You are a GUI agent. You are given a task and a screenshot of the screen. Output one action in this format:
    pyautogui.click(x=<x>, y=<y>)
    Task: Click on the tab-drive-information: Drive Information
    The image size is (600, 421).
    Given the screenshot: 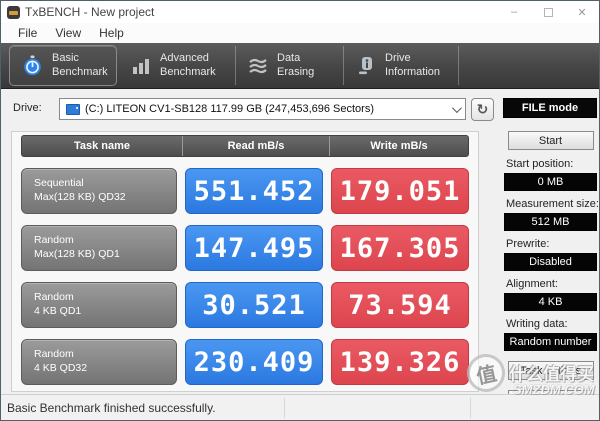 What is the action you would take?
    pyautogui.click(x=401, y=65)
    